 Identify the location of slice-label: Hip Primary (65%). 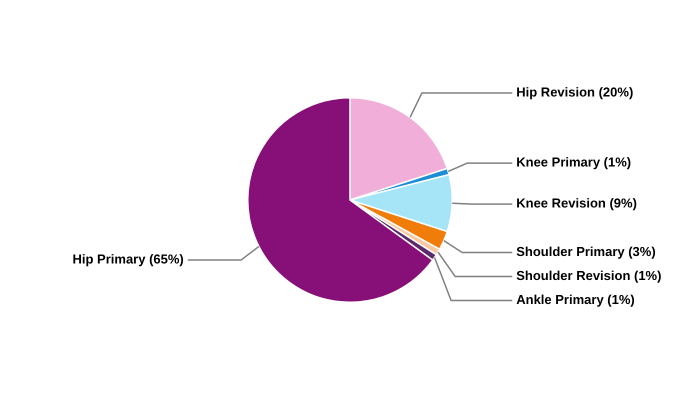
(128, 259).